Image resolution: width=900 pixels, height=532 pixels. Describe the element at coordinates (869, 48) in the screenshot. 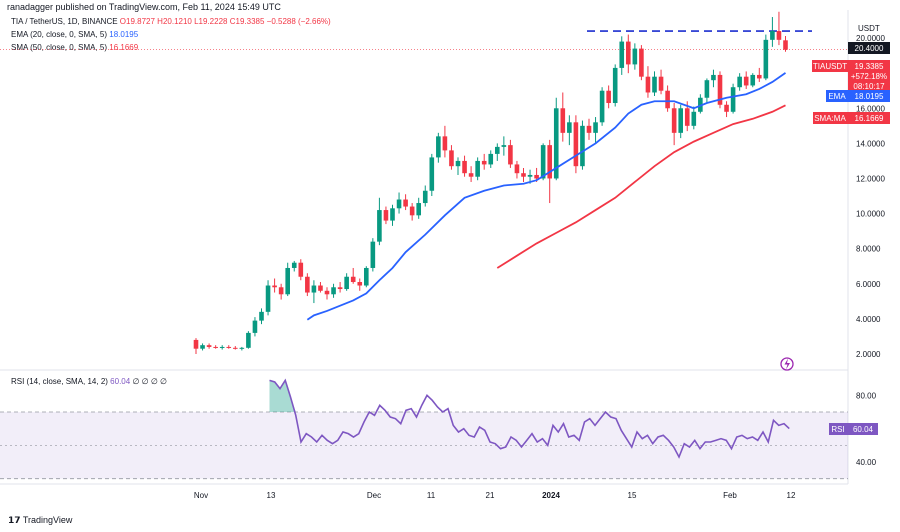

I see `resistance-tag: 20.4000` at that location.